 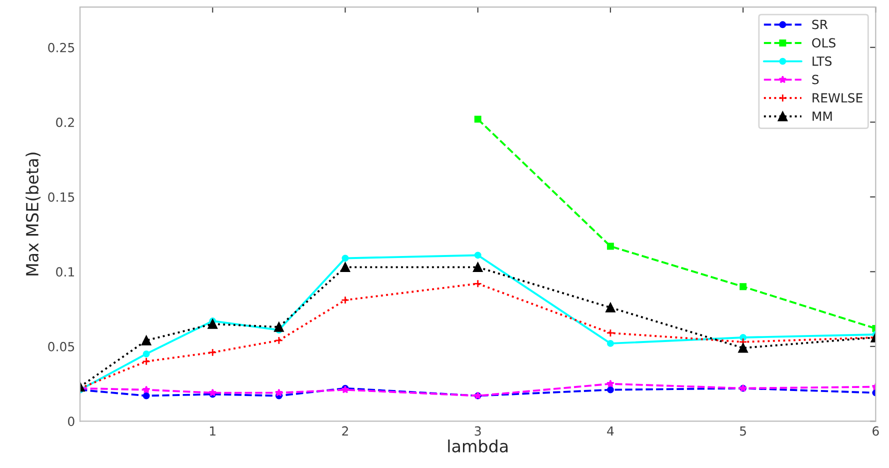 What do you see at coordinates (65, 123) in the screenshot?
I see `y-tick-label: 0.2` at bounding box center [65, 123].